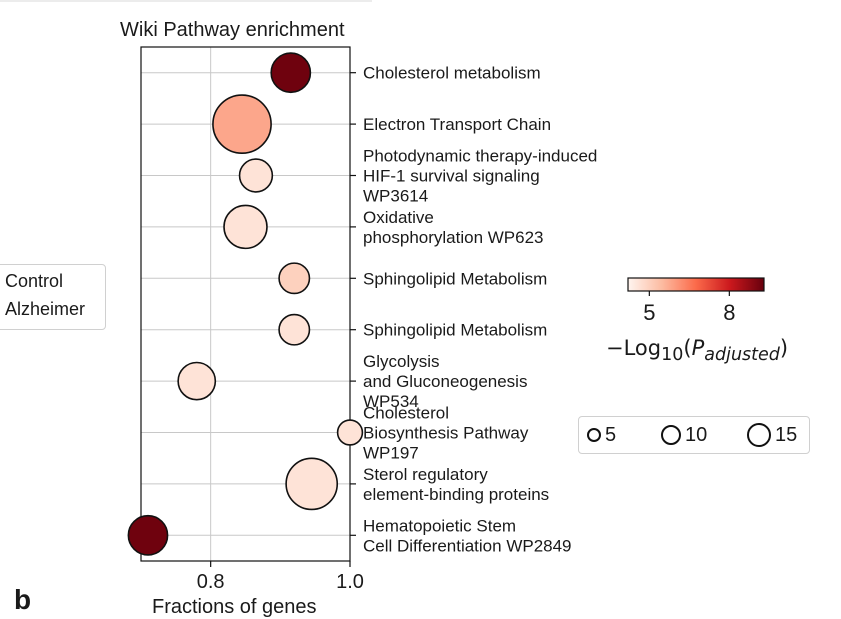 The height and width of the screenshot is (619, 841). Describe the element at coordinates (698, 348) in the screenshot. I see `colorbar-label-var: P` at that location.